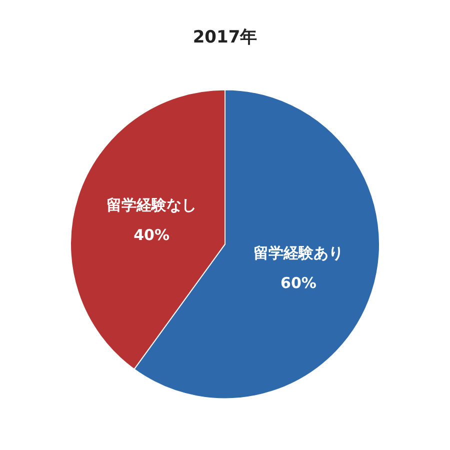 The width and height of the screenshot is (450, 450). What do you see at coordinates (298, 283) in the screenshot?
I see `data-label: 60%` at bounding box center [298, 283].